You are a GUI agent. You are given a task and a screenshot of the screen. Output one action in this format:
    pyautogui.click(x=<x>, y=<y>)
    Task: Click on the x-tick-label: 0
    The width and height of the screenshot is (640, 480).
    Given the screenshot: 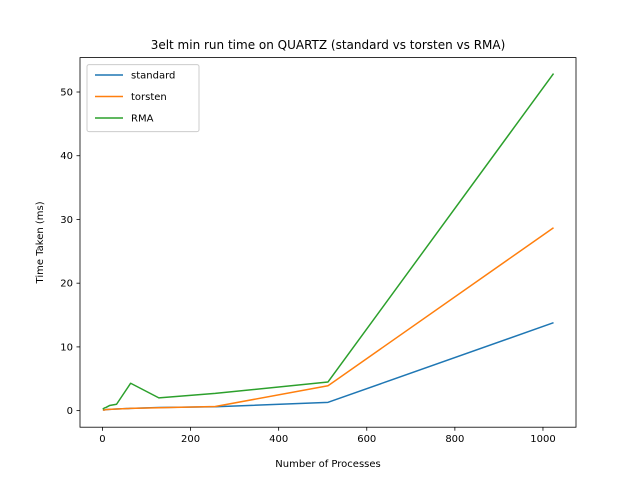 What is the action you would take?
    pyautogui.click(x=102, y=439)
    